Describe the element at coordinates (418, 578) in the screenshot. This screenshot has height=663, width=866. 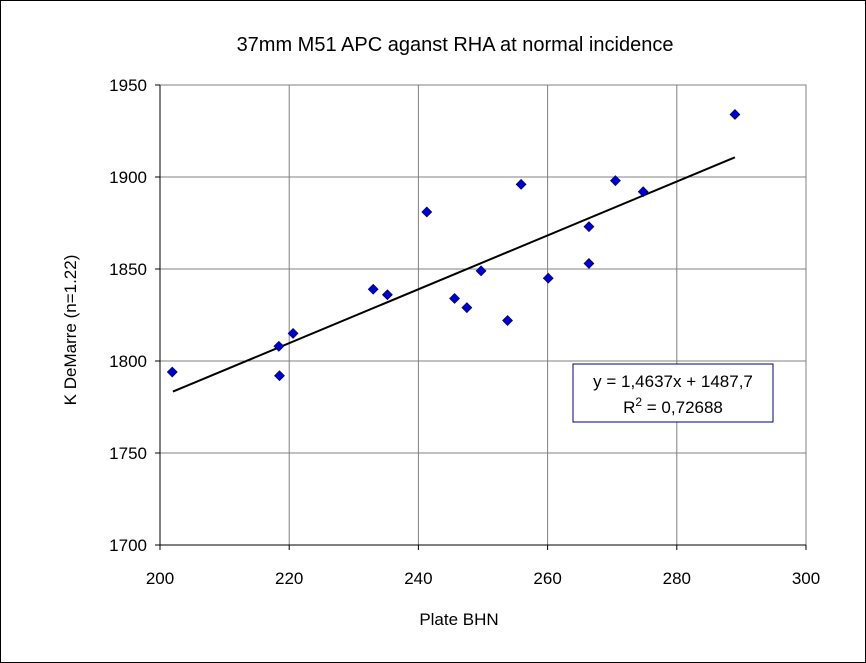
I see `x-tick-label: 240` at that location.